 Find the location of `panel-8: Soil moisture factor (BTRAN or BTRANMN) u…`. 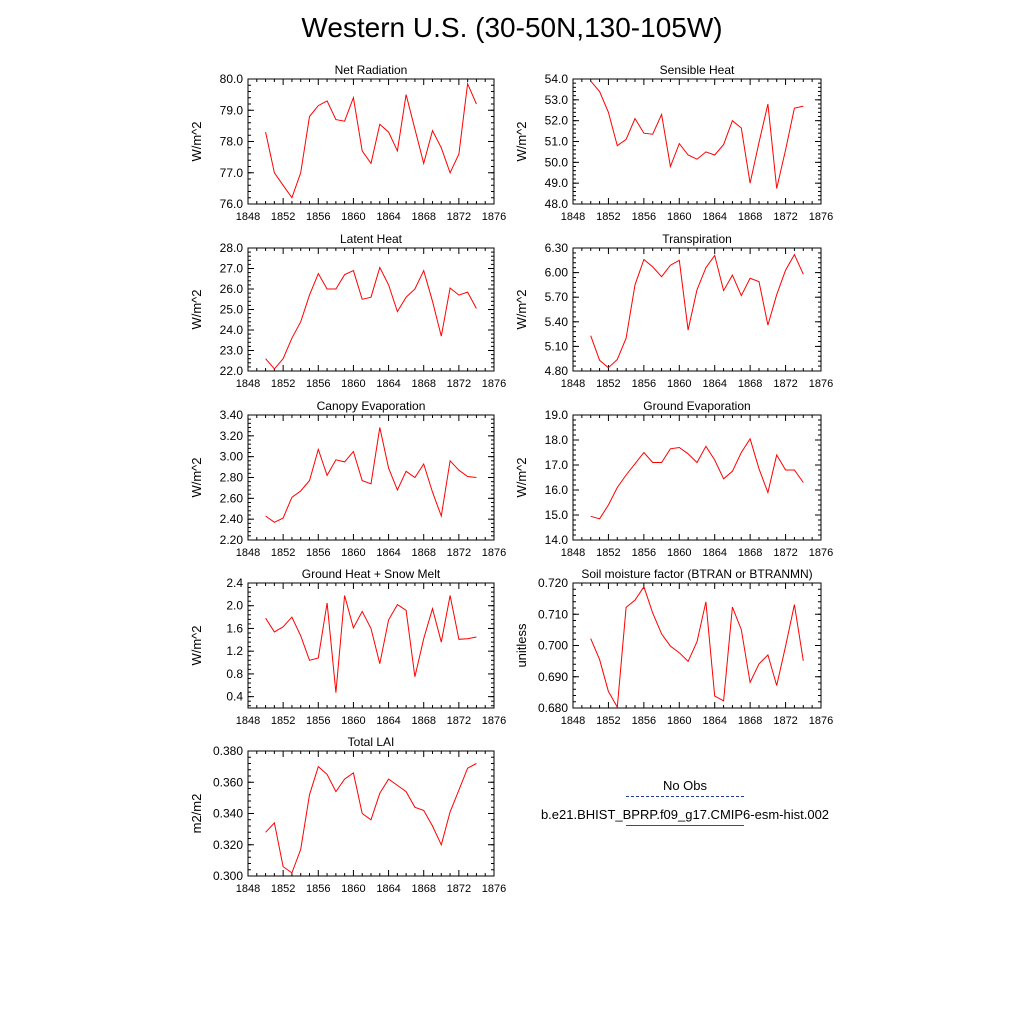

panel-8: Soil moisture factor (BTRAN or BTRANMN) u… is located at coordinates (673, 647).